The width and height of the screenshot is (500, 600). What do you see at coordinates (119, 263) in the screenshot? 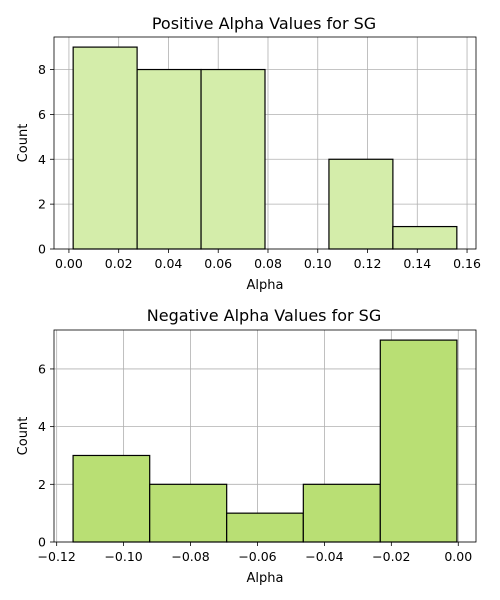
I see `x-tick-label: 0.02` at bounding box center [119, 263].